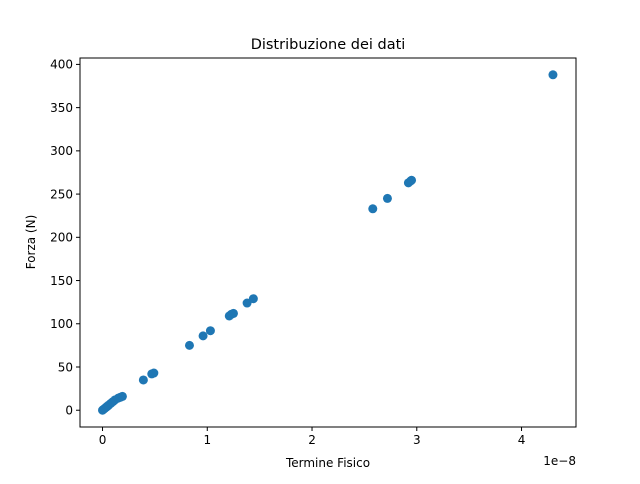 This screenshot has height=484, width=640. I want to click on y-axis-ticks: 0 50 100 150 200 250 300 350 400, so click(65, 238).